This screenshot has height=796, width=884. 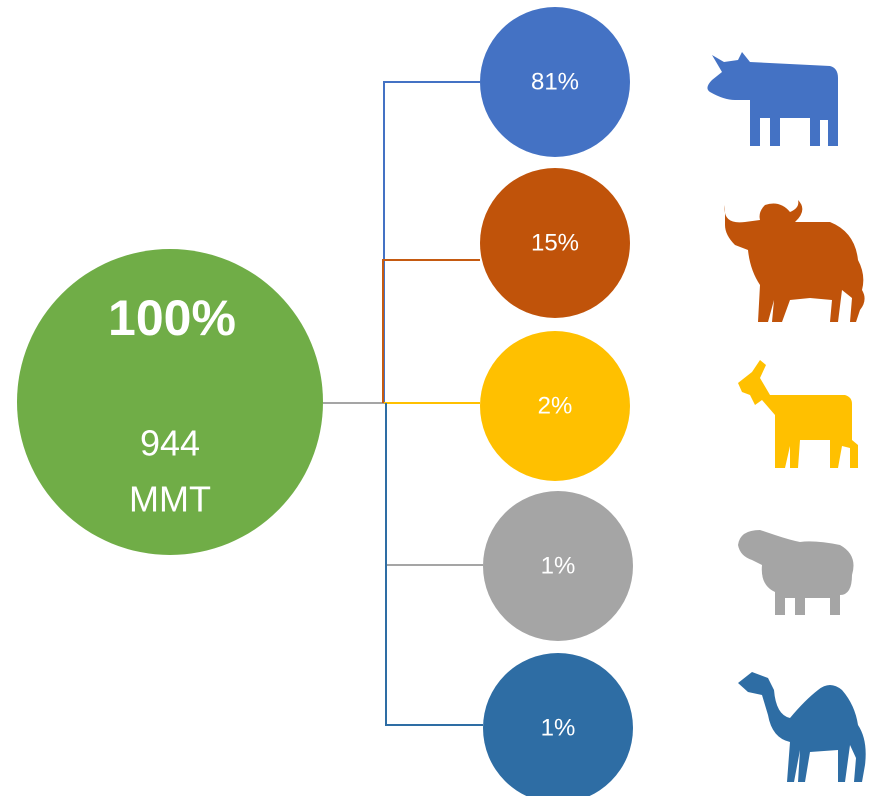 What do you see at coordinates (802, 727) in the screenshot?
I see `camel-icon` at bounding box center [802, 727].